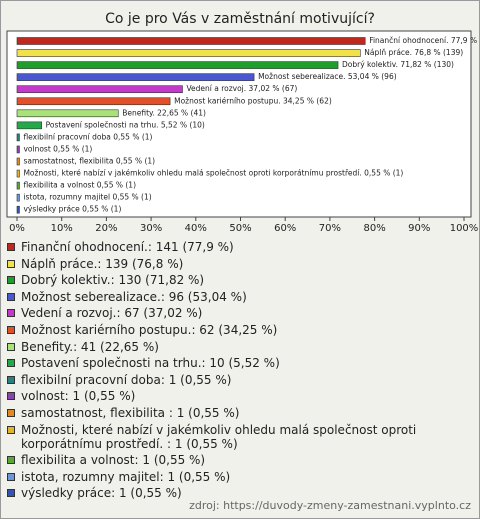 Image resolution: width=480 pixels, height=519 pixels. Describe the element at coordinates (113, 460) in the screenshot. I see `legend-label: flexibilita a volnost: 1 (0,55 %)` at that location.